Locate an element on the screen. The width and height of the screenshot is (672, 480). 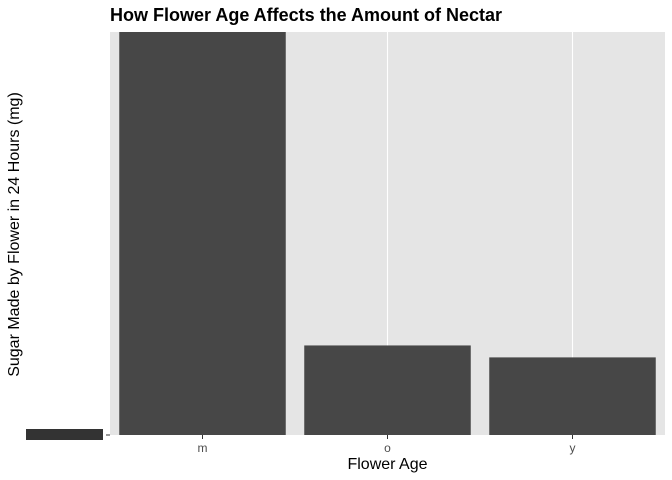
x-tick-label-m: m is located at coordinates (203, 448).